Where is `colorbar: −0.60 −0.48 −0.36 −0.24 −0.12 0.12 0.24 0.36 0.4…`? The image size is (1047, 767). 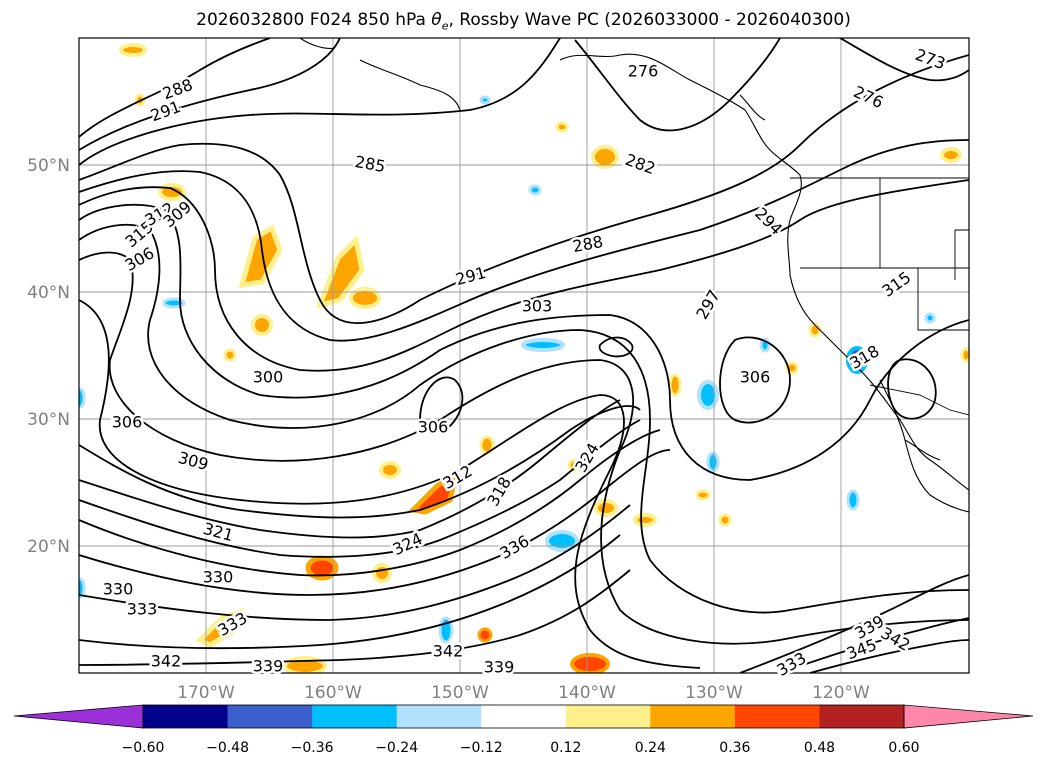 colorbar: −0.60 −0.48 −0.36 −0.24 −0.12 0.12 0.24 0.36 0.4… is located at coordinates (523, 730).